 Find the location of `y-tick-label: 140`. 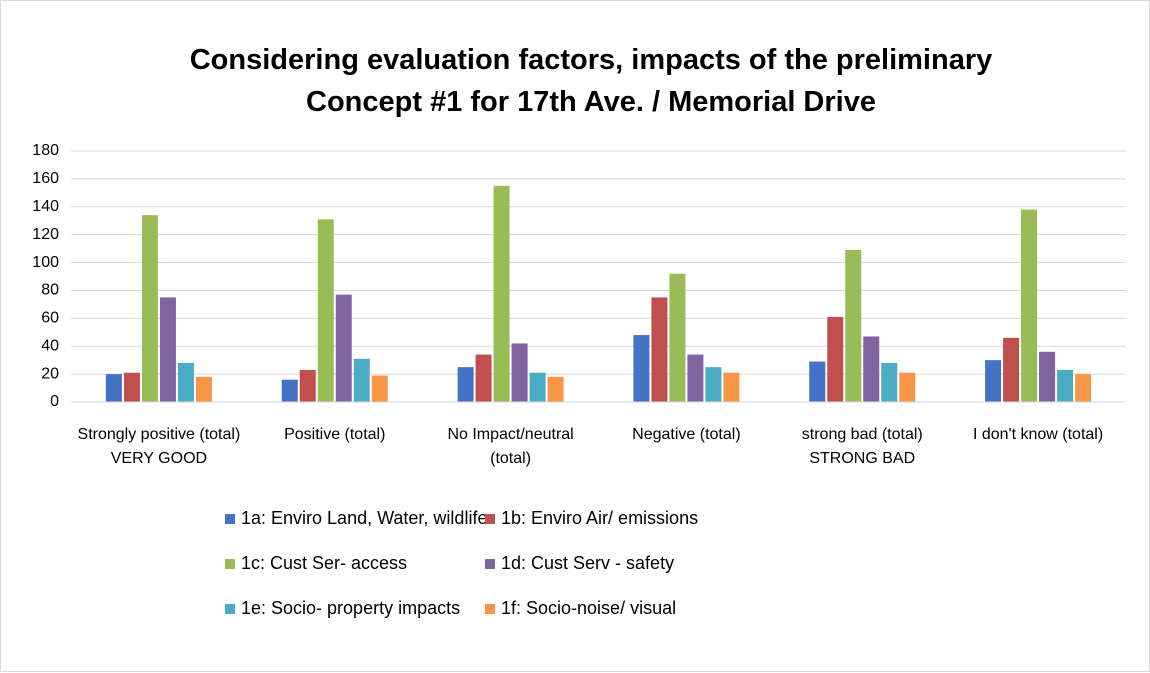

y-tick-label: 140 is located at coordinates (45, 206).